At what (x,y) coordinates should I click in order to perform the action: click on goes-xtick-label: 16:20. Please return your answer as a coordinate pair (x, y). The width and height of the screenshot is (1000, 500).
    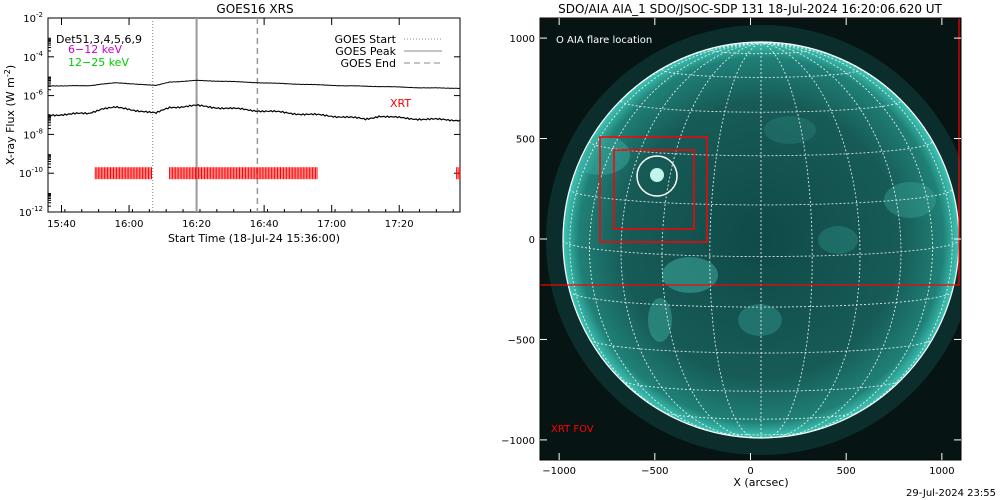
    Looking at the image, I should click on (196, 224).